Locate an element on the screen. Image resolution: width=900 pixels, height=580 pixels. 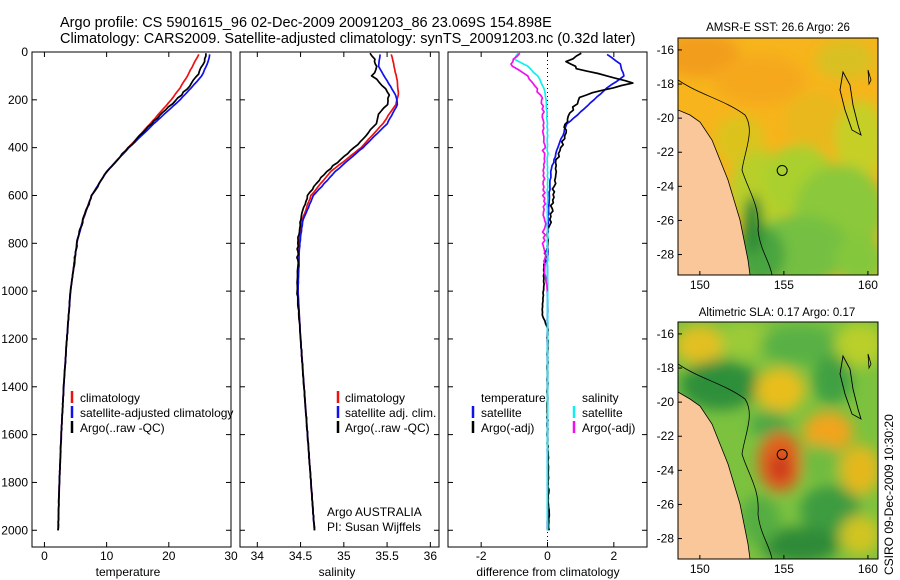
sla-islet is located at coordinates (869, 361).